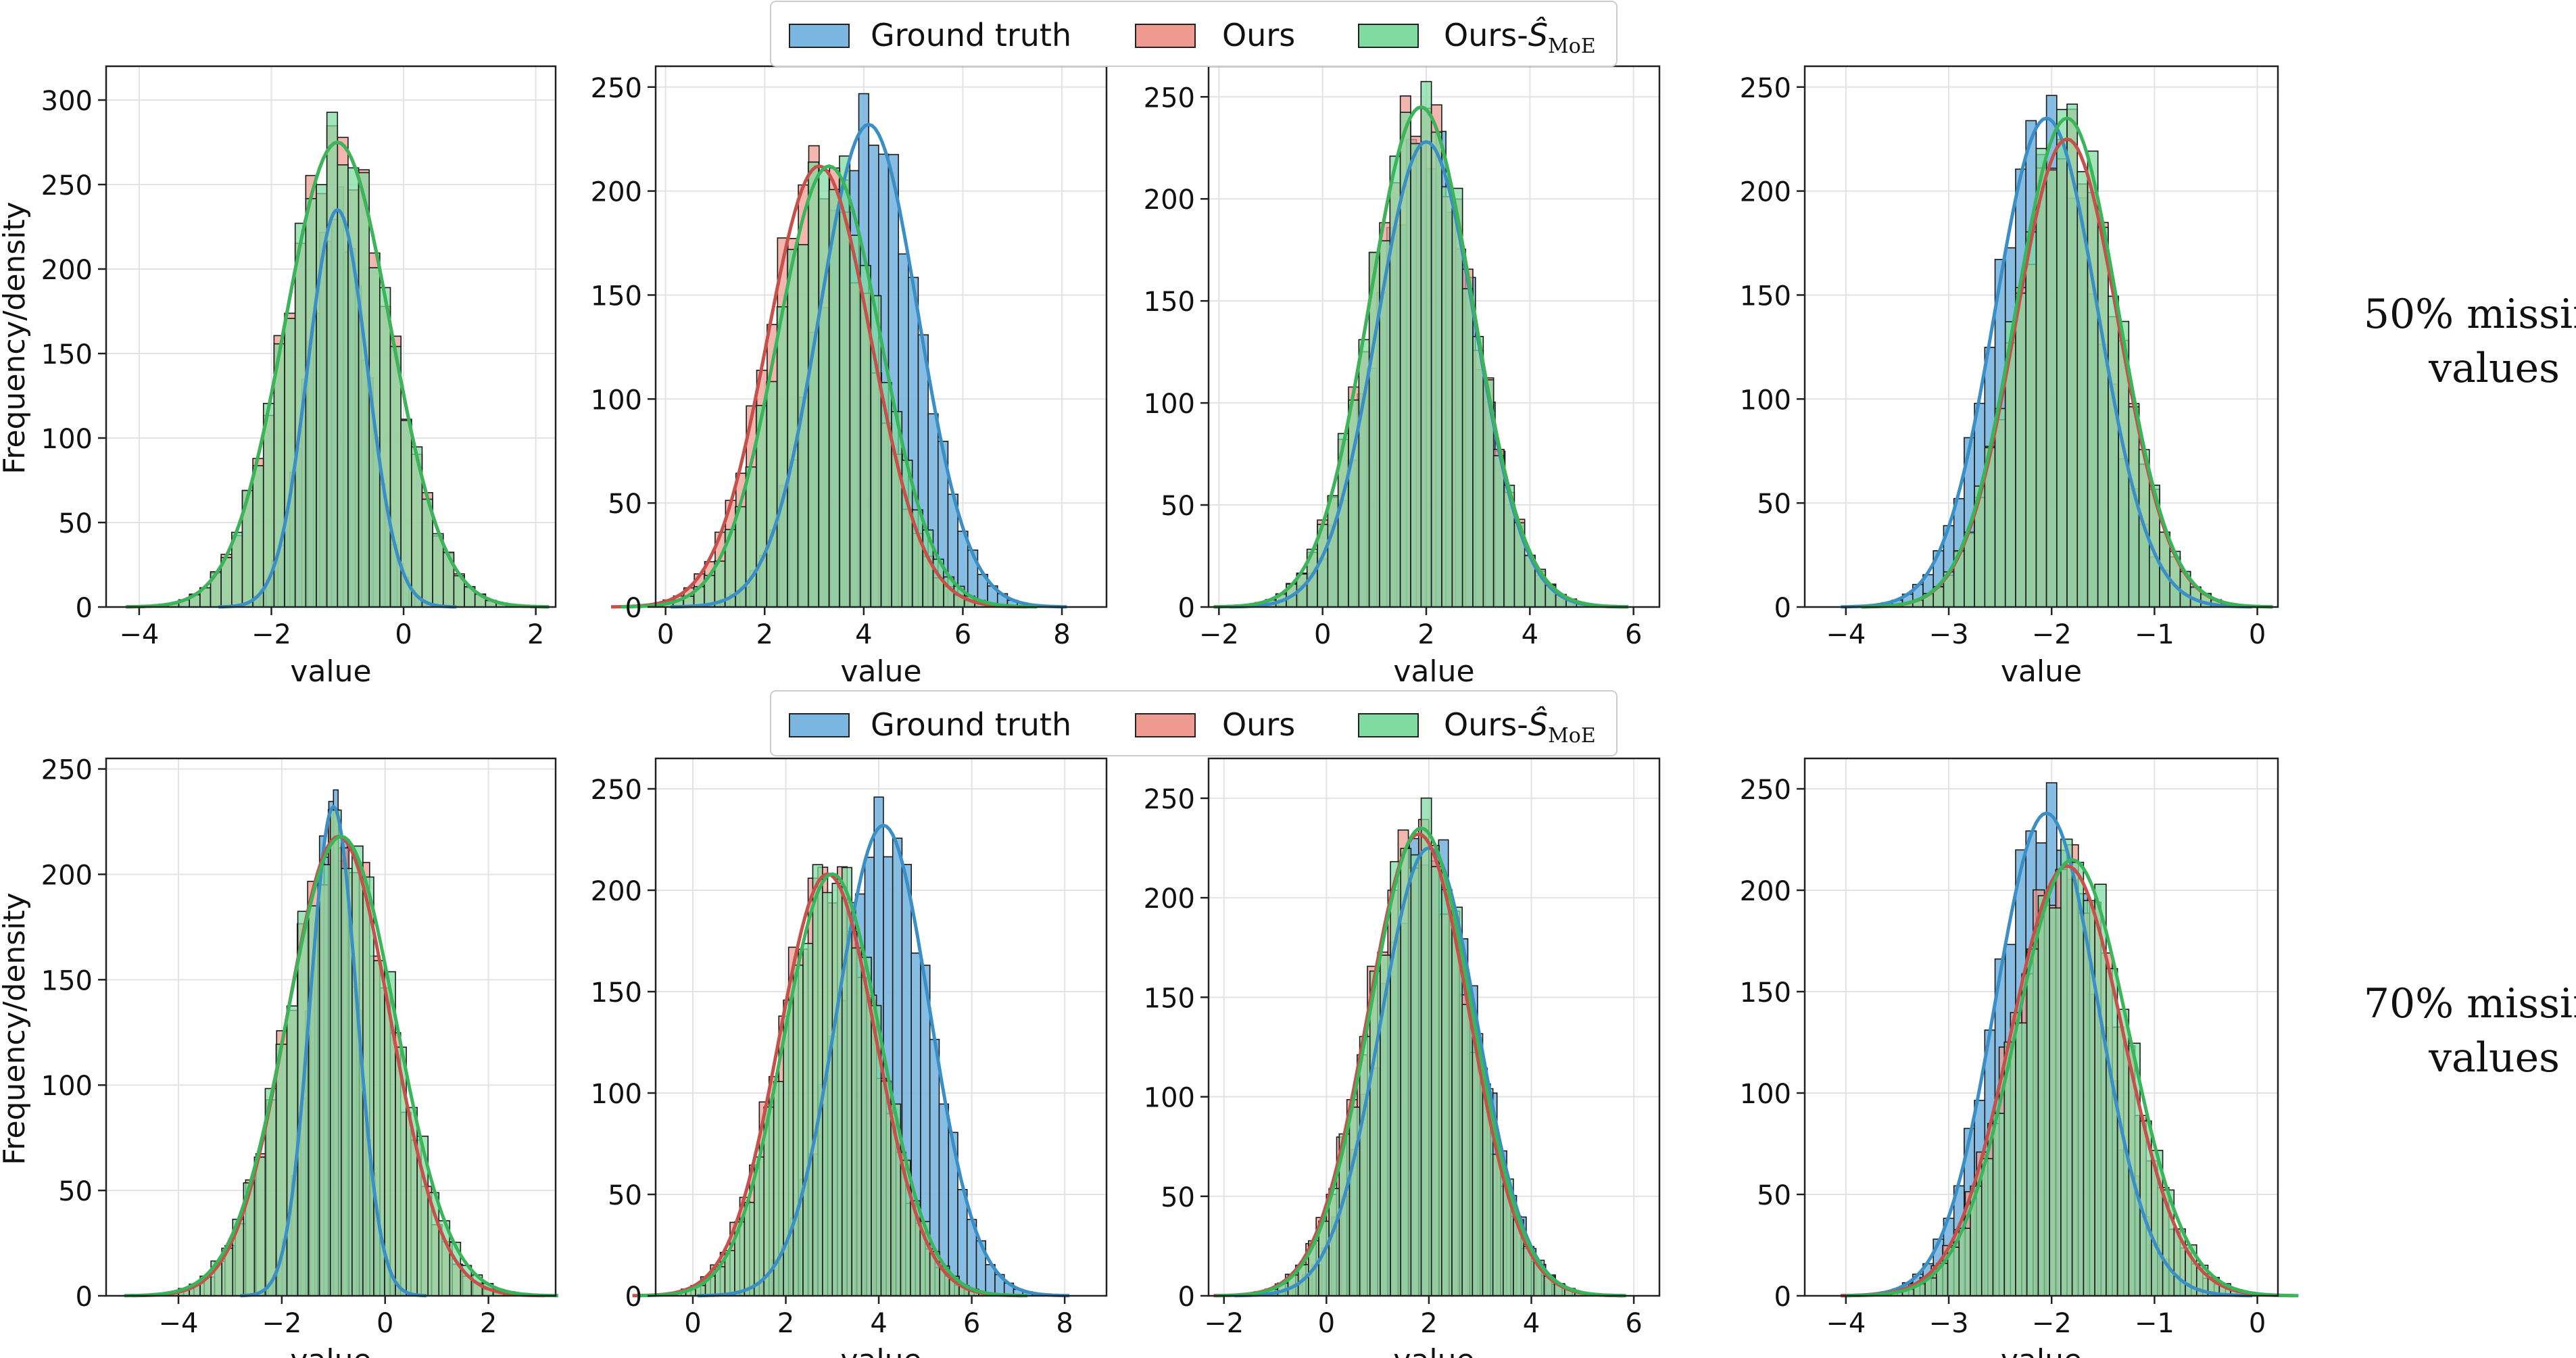  Describe the element at coordinates (1165, 36) in the screenshot. I see `legend-swatch-ours` at that location.